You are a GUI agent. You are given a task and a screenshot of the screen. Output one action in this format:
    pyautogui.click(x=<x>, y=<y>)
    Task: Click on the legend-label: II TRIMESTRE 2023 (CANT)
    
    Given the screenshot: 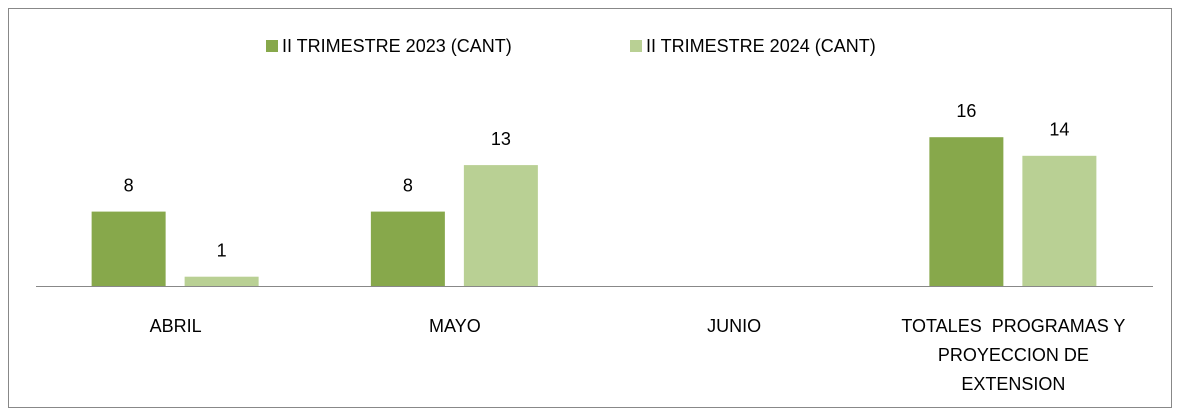 What is the action you would take?
    pyautogui.click(x=397, y=46)
    